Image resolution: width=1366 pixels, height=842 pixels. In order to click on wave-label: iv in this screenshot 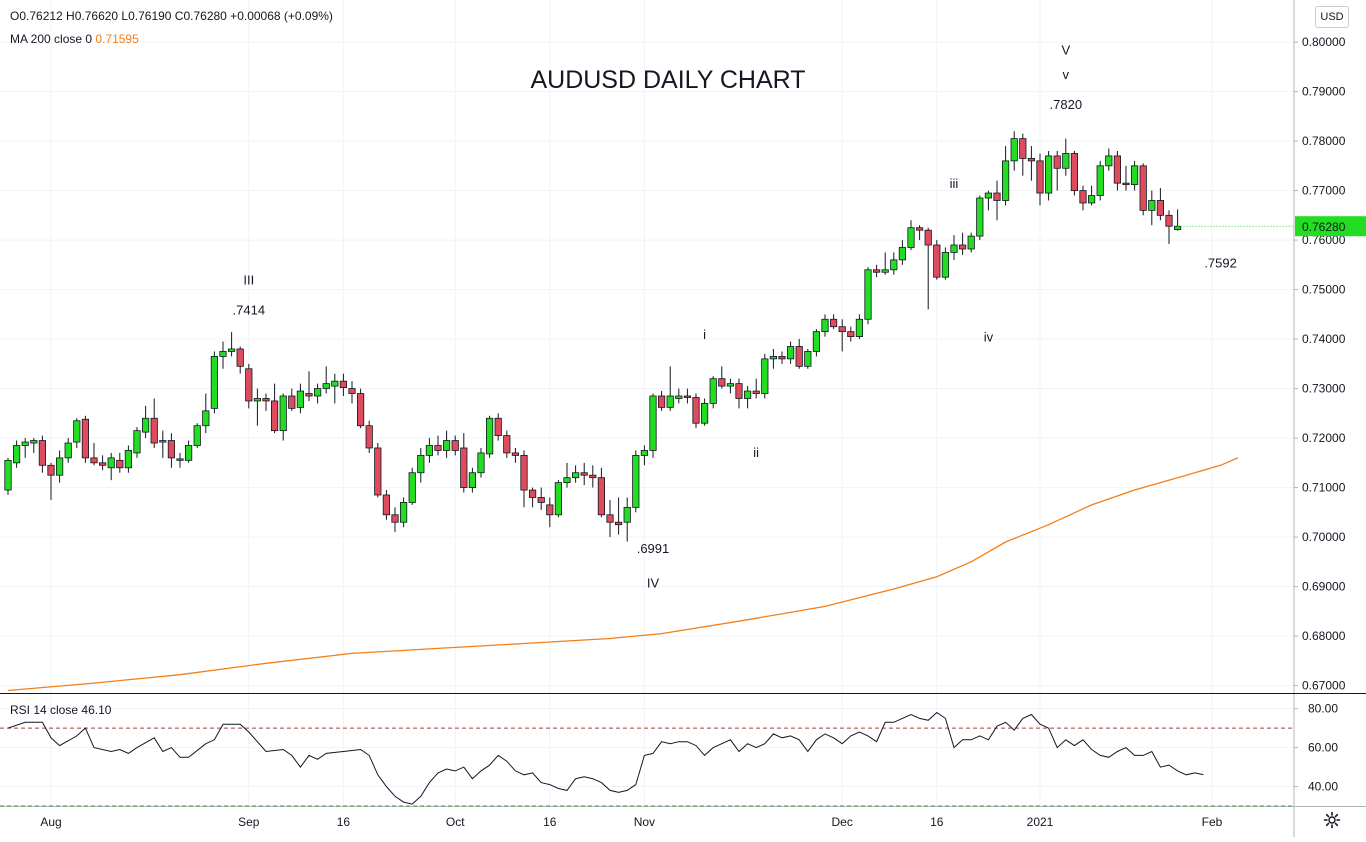, I will do `click(989, 337)`.